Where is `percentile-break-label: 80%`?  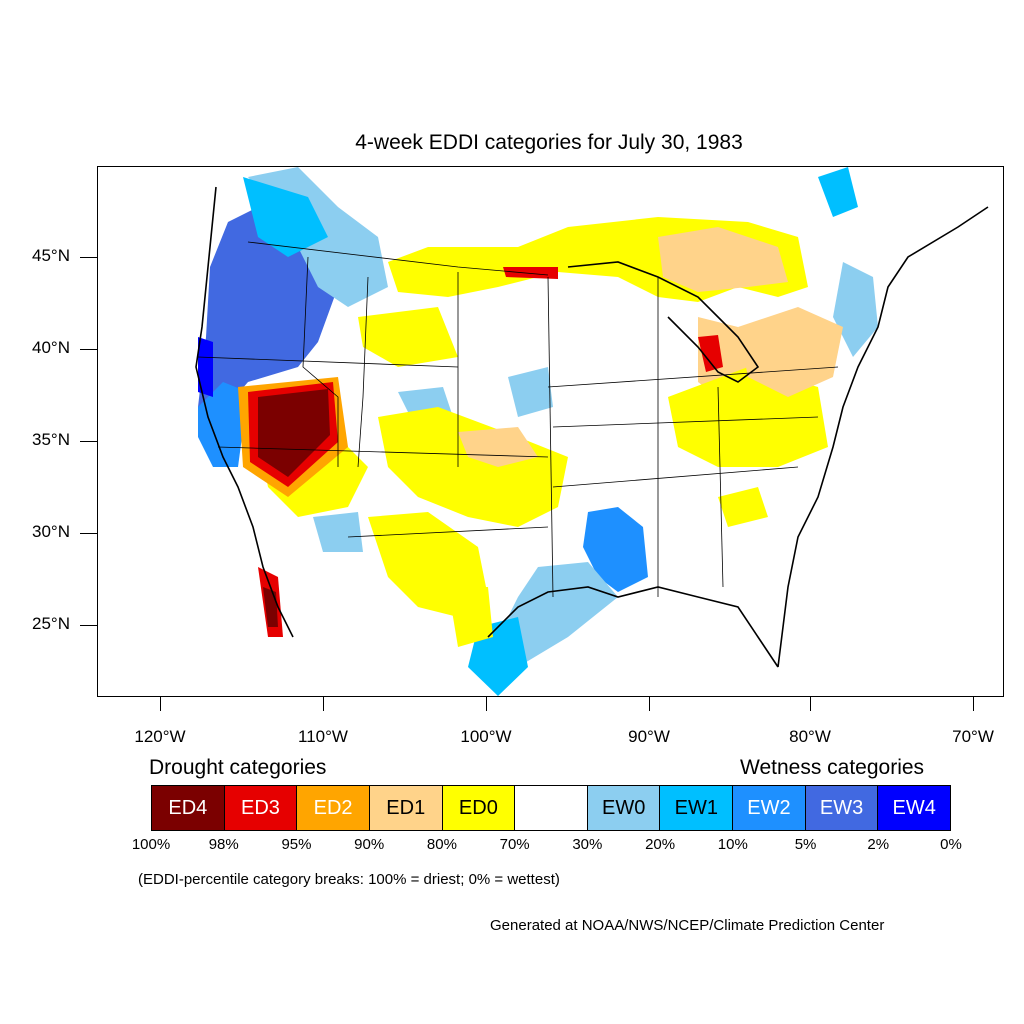 percentile-break-label: 80% is located at coordinates (441, 844).